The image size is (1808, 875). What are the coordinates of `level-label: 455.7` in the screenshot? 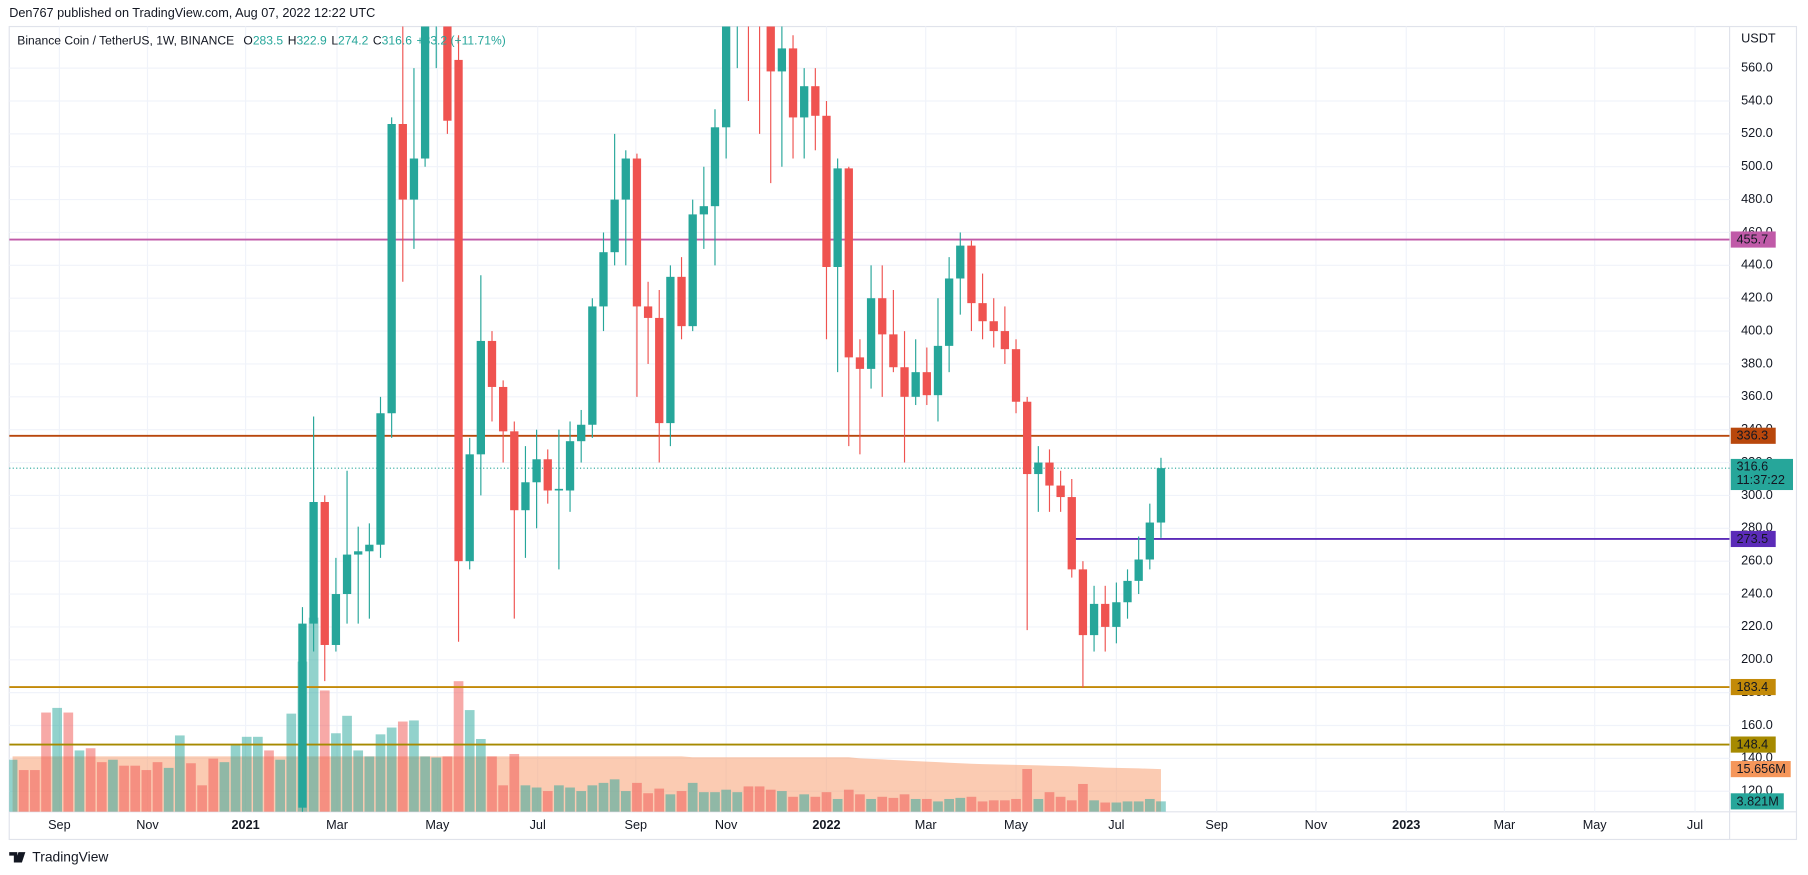 It's located at (1753, 239).